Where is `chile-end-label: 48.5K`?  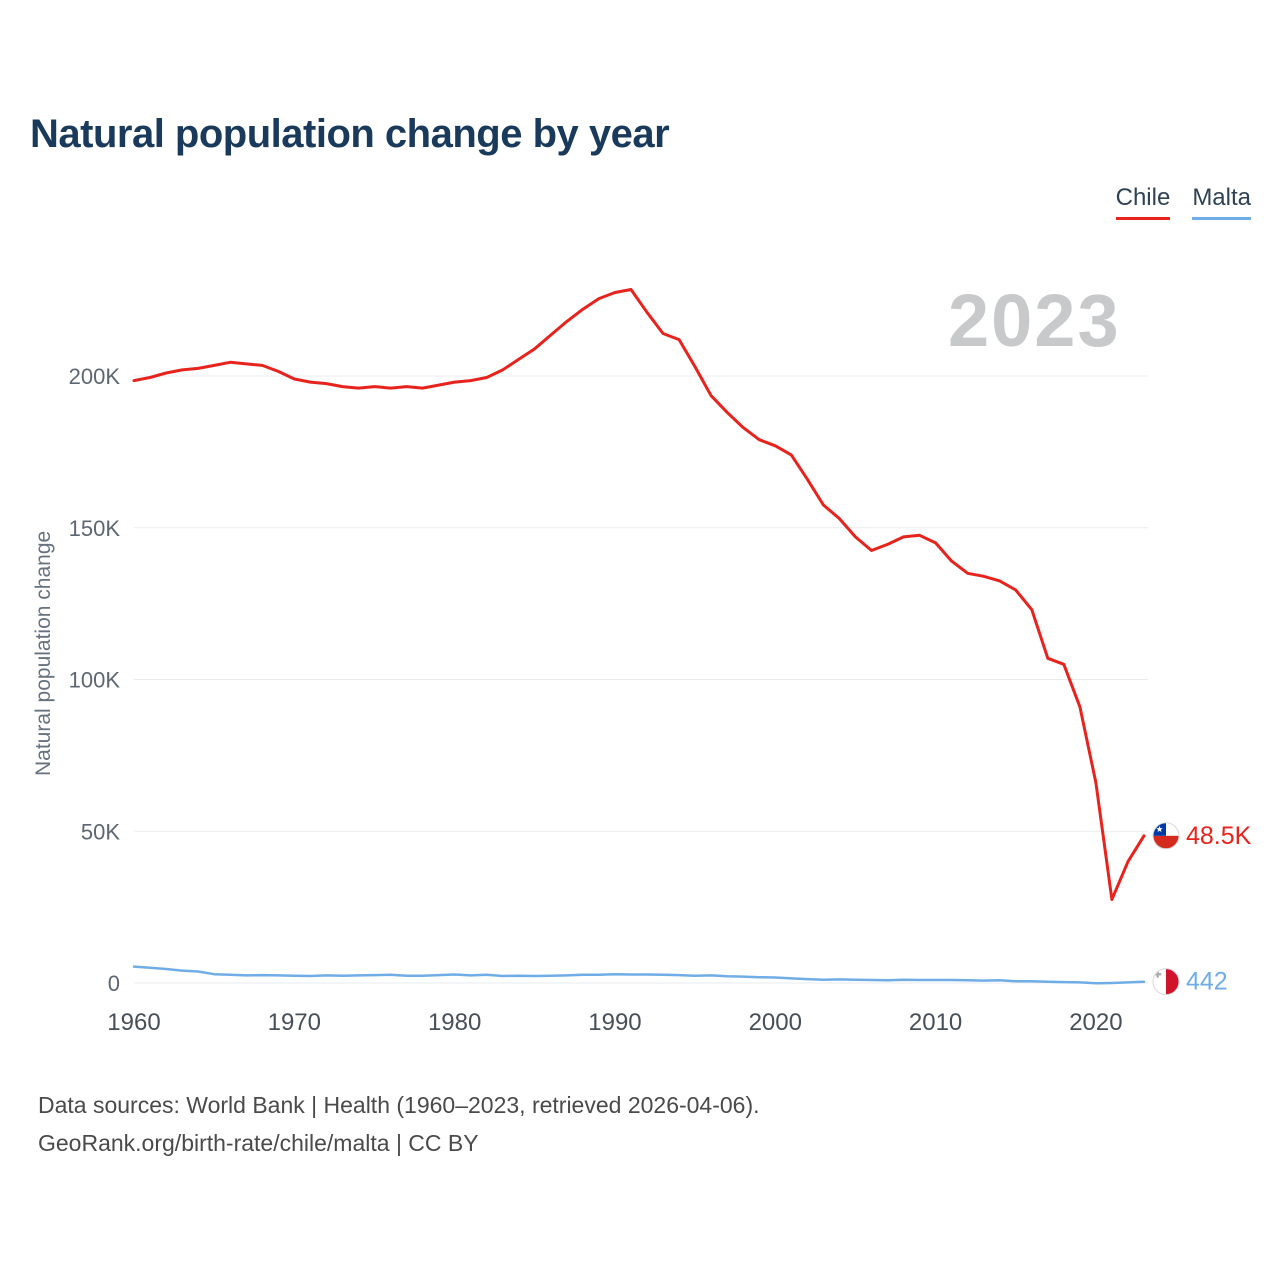
chile-end-label: 48.5K is located at coordinates (1219, 836).